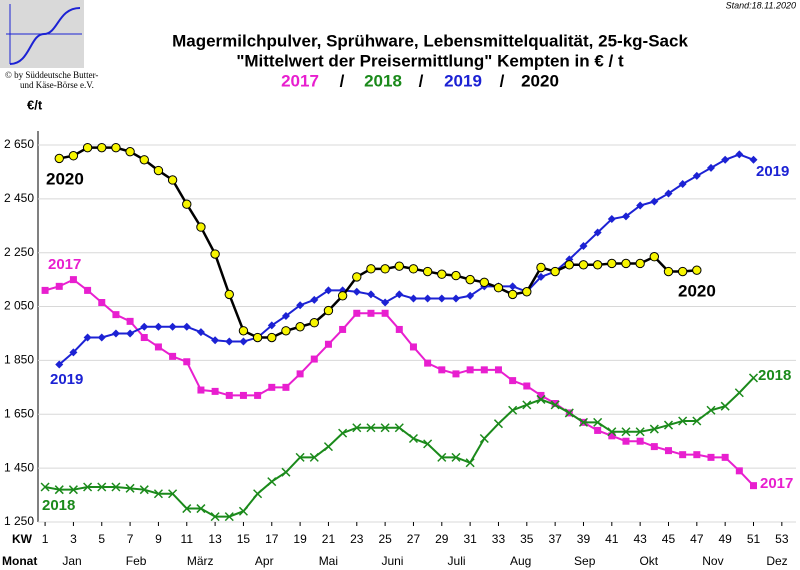 The width and height of the screenshot is (800, 570). I want to click on x-tick-label: 29, so click(442, 539).